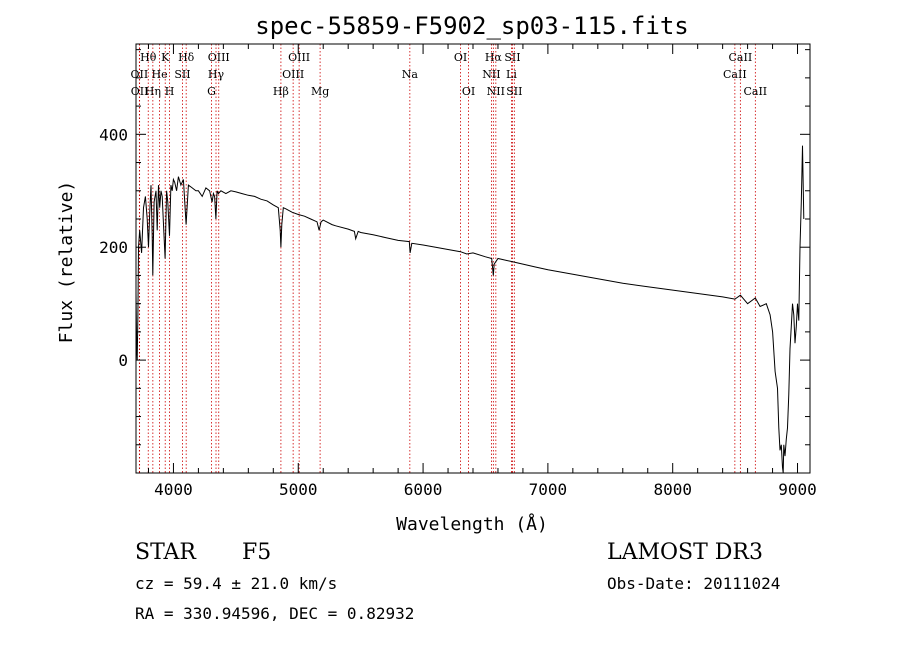 The height and width of the screenshot is (649, 900). What do you see at coordinates (173, 489) in the screenshot?
I see `x-tick-label: 4000` at bounding box center [173, 489].